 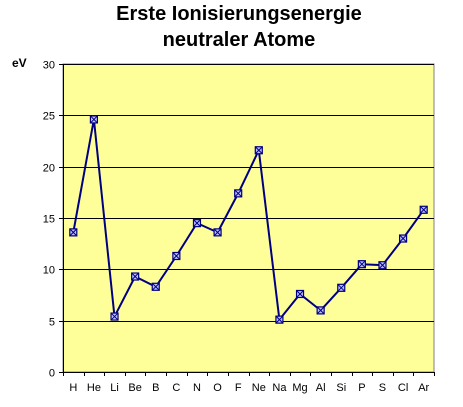 I want to click on data-point-Ne, so click(x=258, y=150).